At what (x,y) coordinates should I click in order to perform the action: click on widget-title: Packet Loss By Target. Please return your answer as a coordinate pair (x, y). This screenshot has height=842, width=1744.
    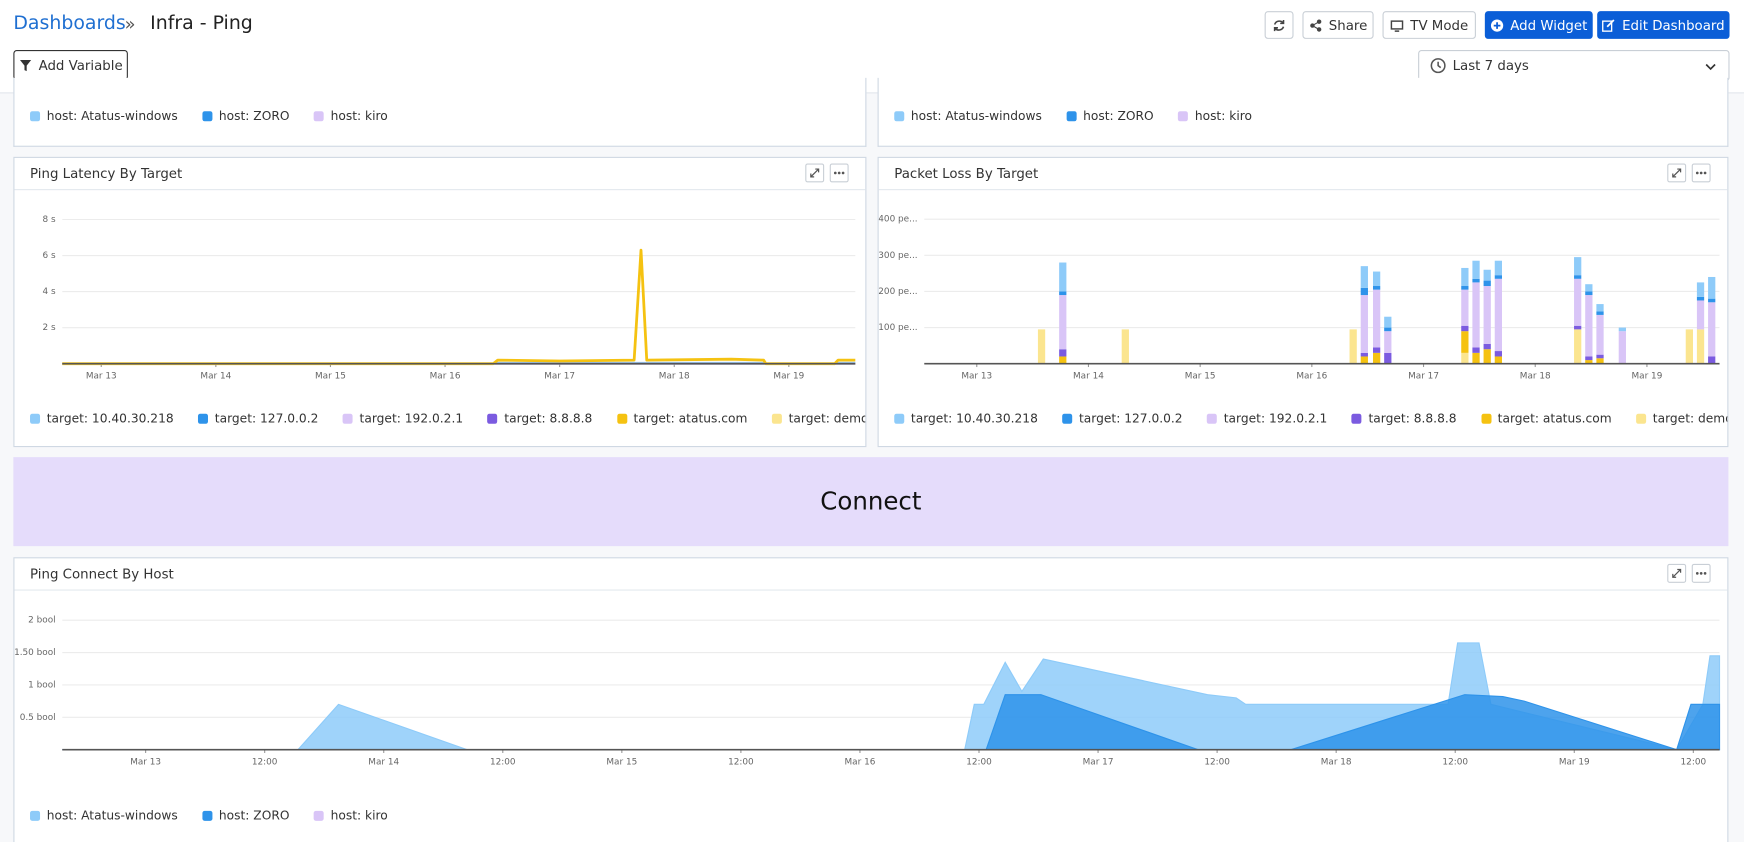
    Looking at the image, I should click on (966, 173).